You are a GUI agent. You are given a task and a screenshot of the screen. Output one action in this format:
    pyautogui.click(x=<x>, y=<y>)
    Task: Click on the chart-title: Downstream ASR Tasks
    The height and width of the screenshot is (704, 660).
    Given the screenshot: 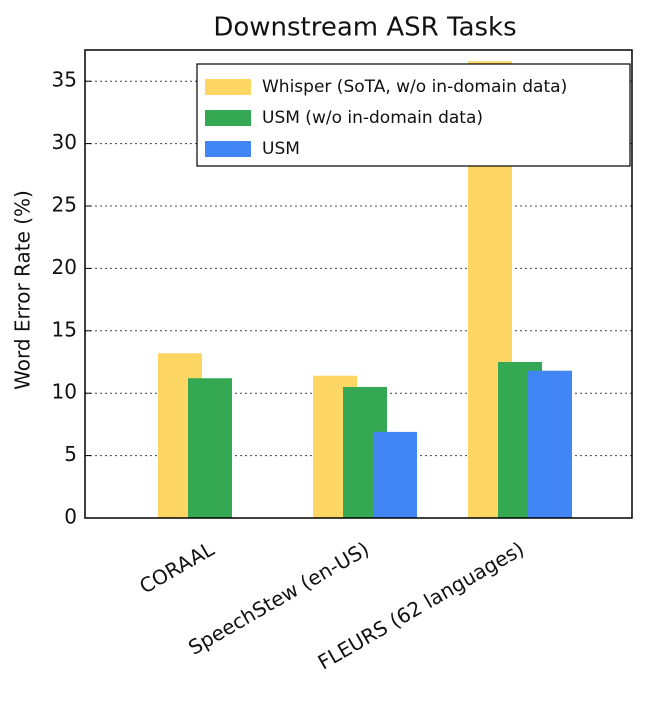 What is the action you would take?
    pyautogui.click(x=364, y=28)
    